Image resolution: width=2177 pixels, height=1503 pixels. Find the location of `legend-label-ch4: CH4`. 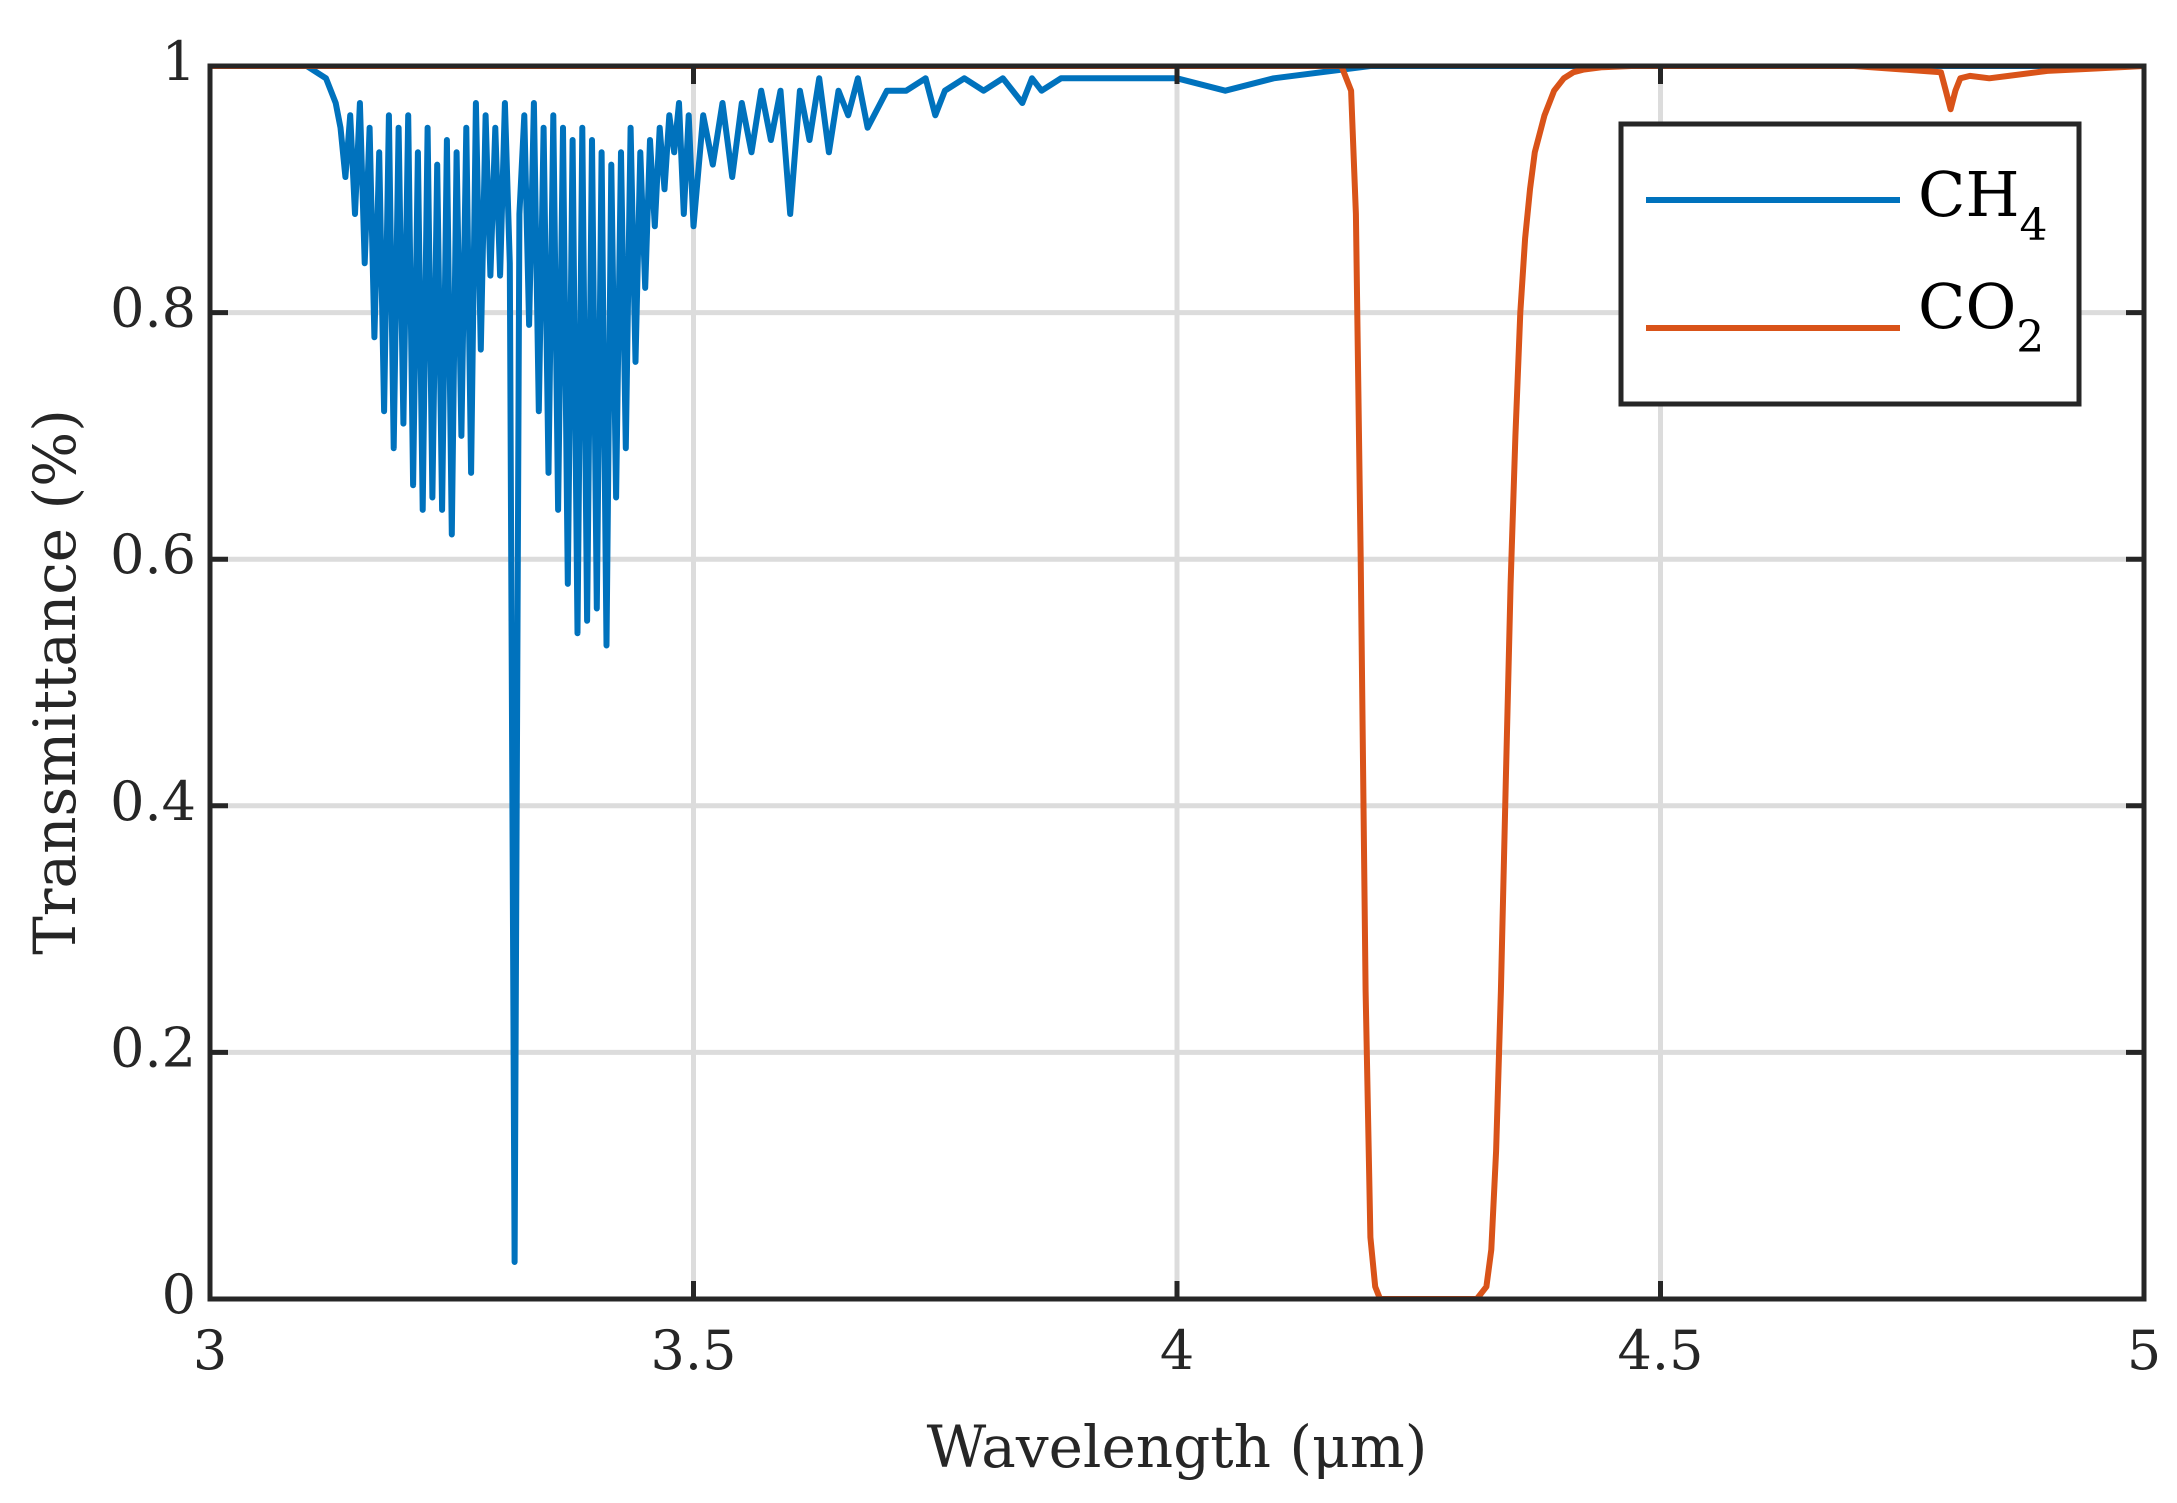

legend-label-ch4: CH4 is located at coordinates (1983, 204).